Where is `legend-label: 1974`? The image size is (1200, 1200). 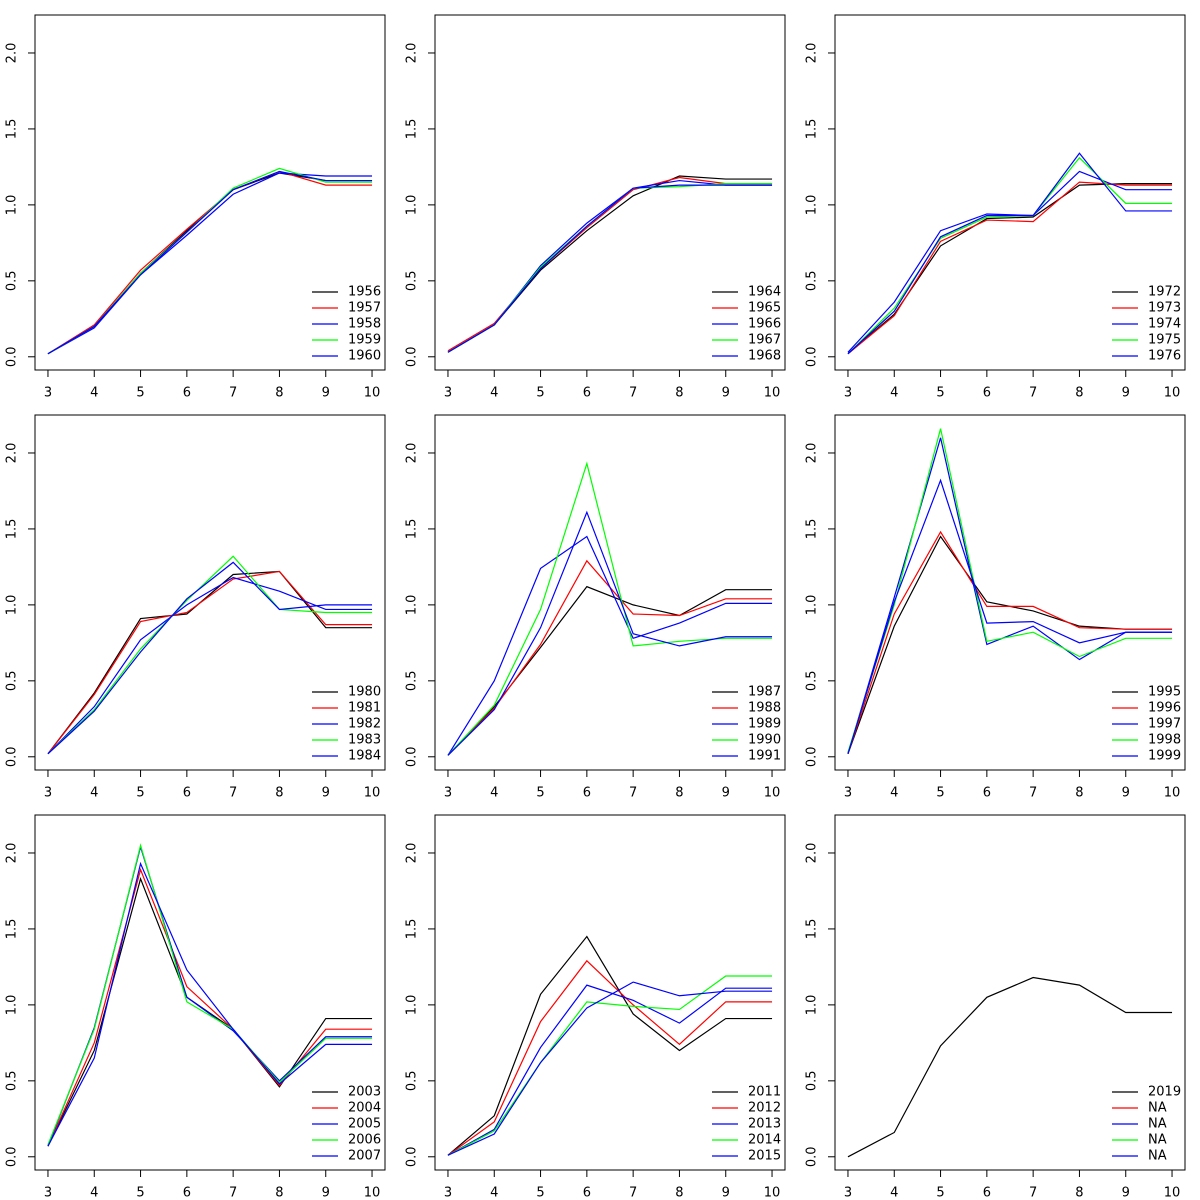 legend-label: 1974 is located at coordinates (1164, 324).